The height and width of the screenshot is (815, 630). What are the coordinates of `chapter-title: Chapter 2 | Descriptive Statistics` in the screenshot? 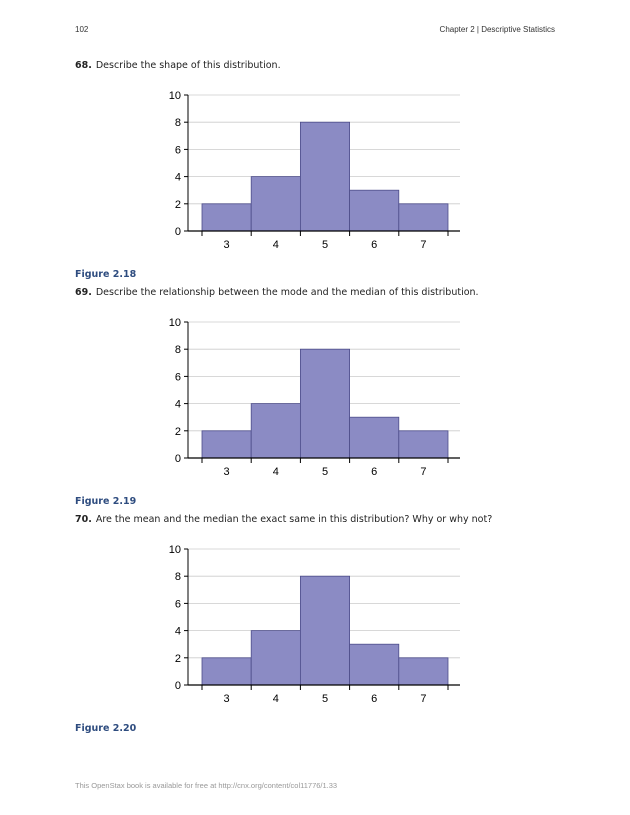 It's located at (497, 29).